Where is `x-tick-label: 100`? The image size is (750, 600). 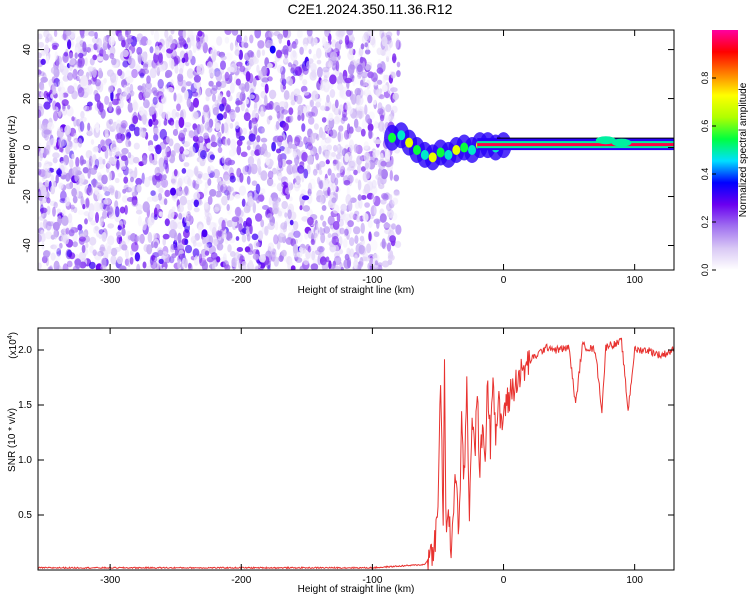 x-tick-label: 100 is located at coordinates (634, 280).